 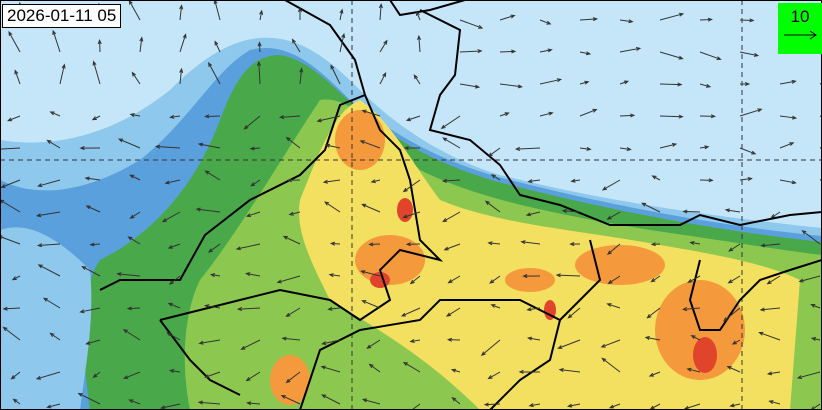 What do you see at coordinates (62, 16) in the screenshot?
I see `timestamp-label: 2026-01-11 05` at bounding box center [62, 16].